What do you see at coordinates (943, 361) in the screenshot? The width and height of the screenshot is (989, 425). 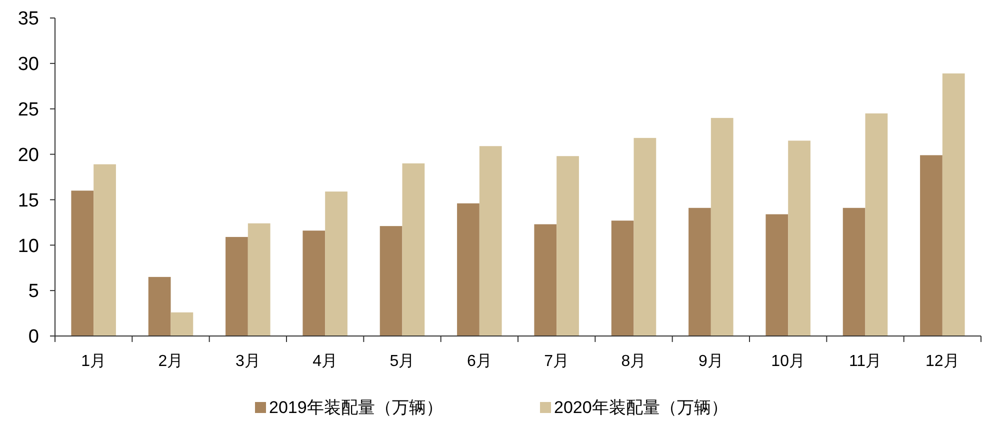 I see `x-tick-label: 12月` at bounding box center [943, 361].